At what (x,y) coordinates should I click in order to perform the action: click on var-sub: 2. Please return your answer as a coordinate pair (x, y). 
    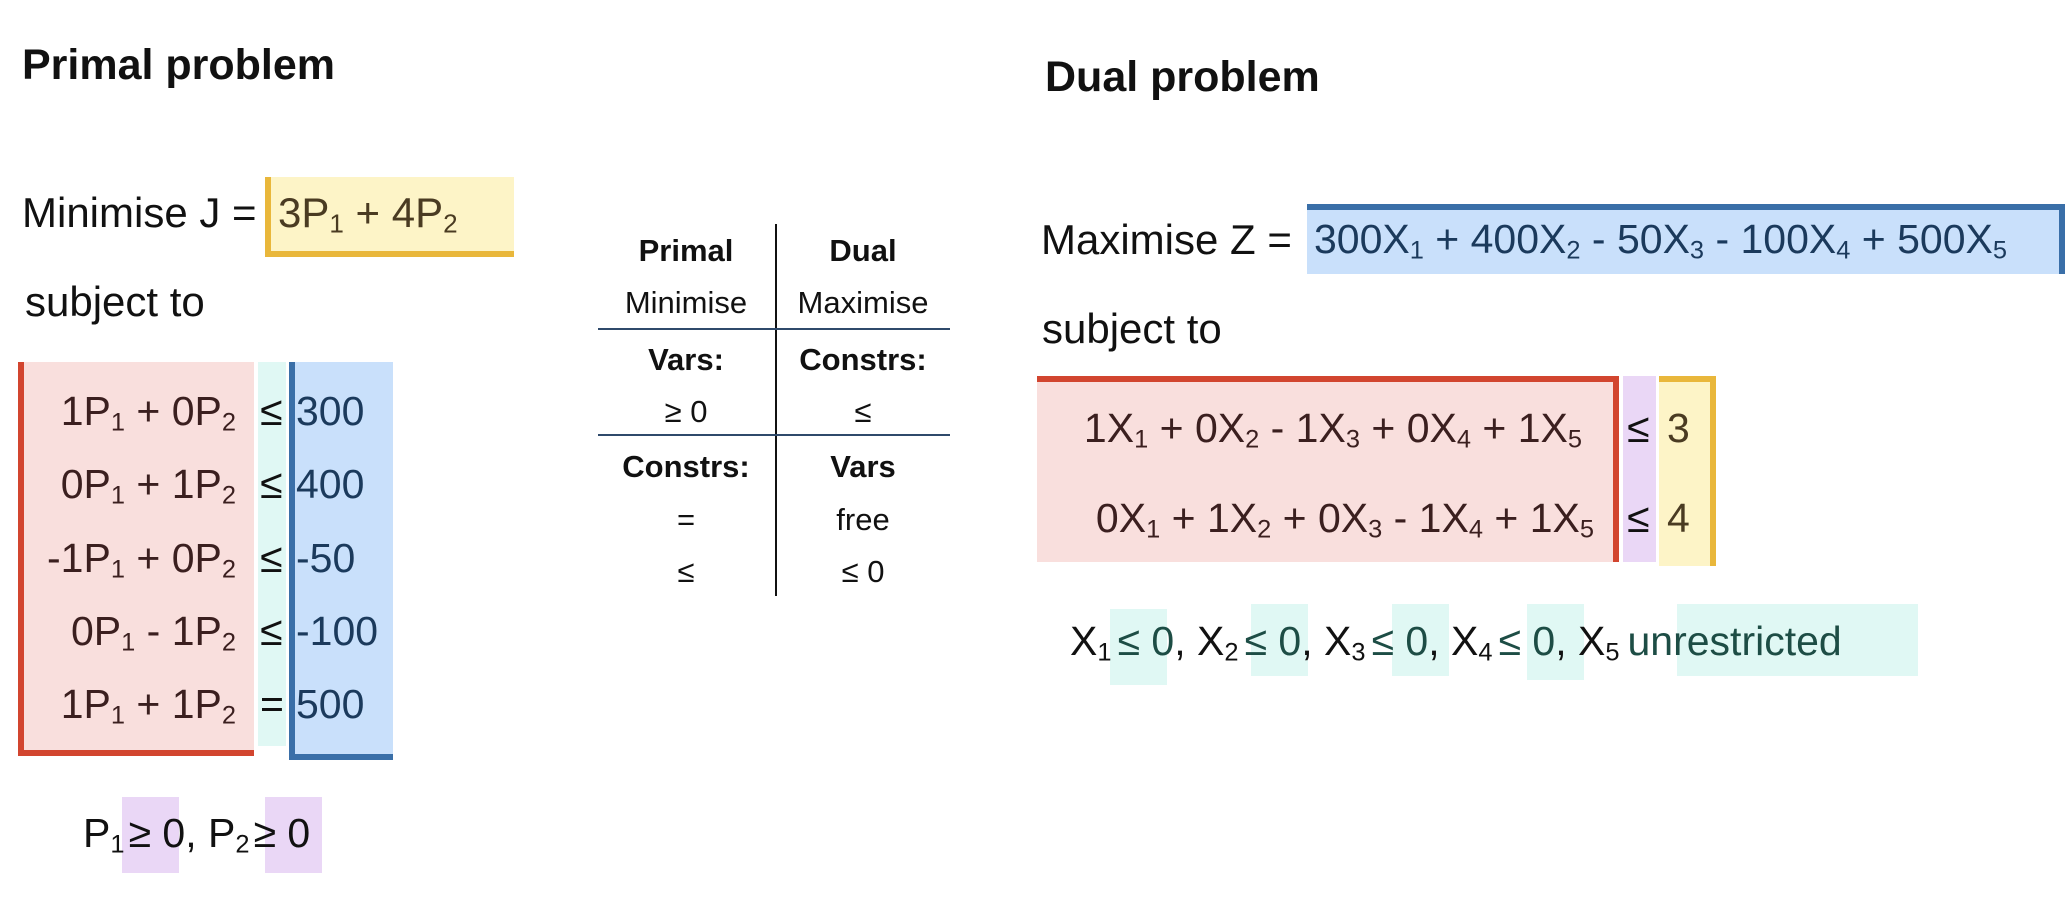
    Looking at the image, I should click on (242, 844).